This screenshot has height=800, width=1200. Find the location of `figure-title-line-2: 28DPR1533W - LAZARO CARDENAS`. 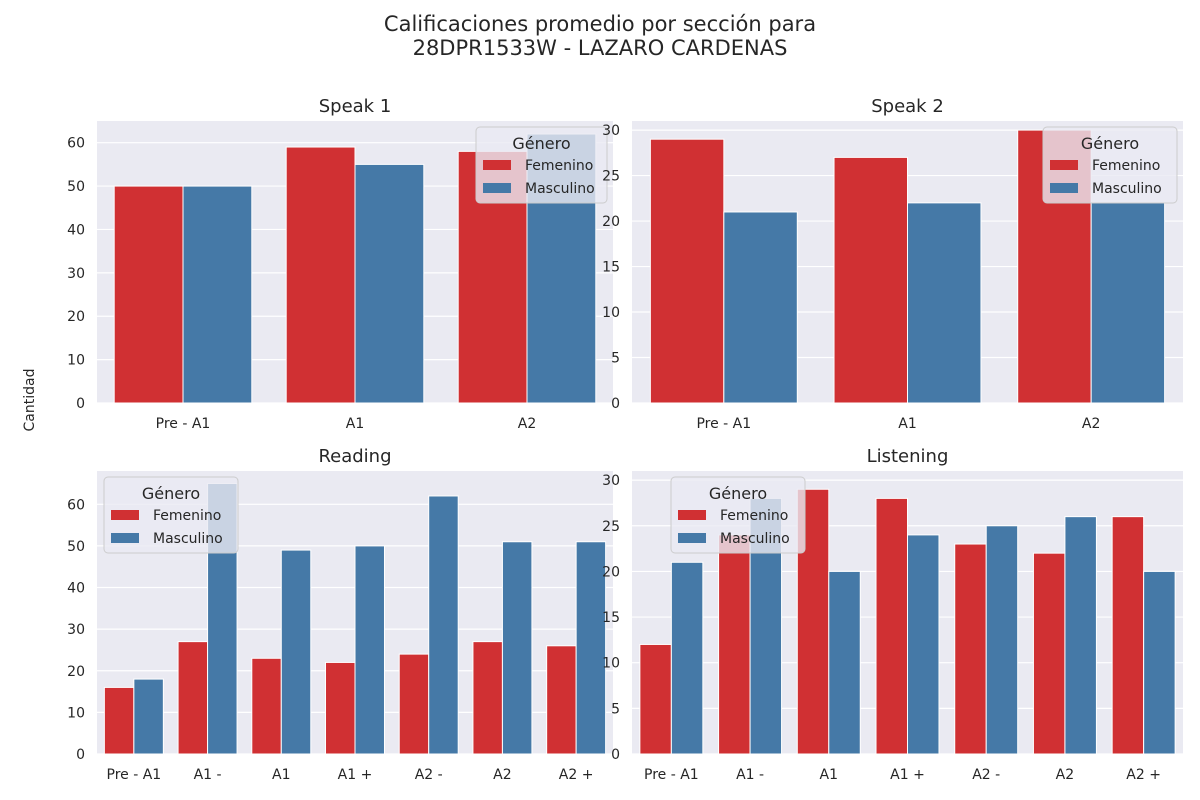

figure-title-line-2: 28DPR1533W - LAZARO CARDENAS is located at coordinates (600, 48).